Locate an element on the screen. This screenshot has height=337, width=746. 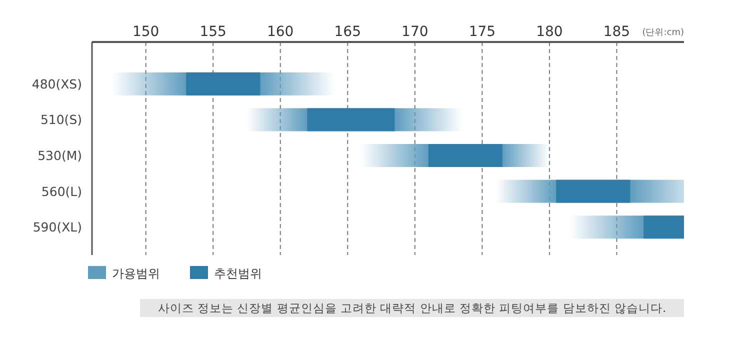
x-tick-label: 175 is located at coordinates (482, 32).